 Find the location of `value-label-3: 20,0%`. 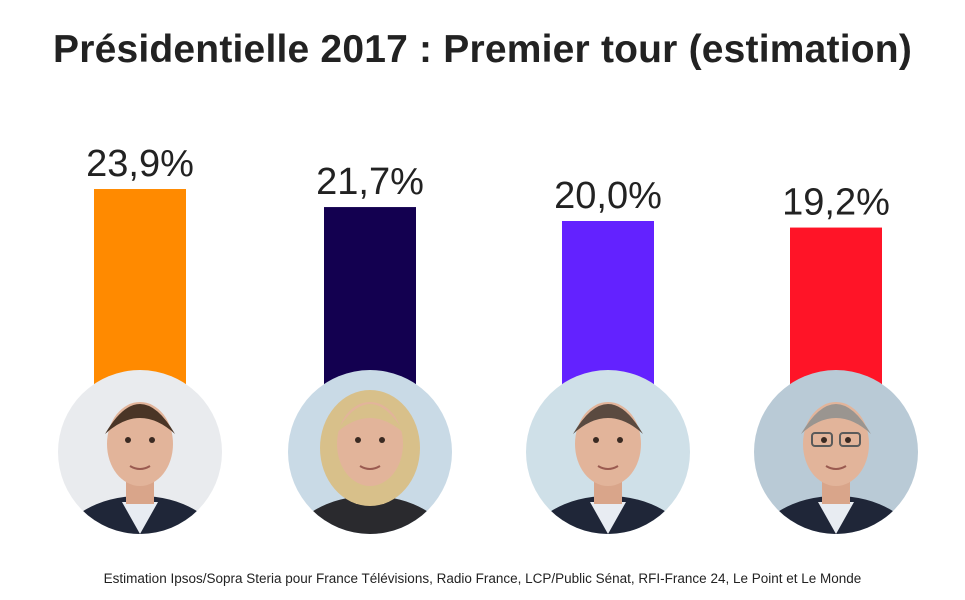

value-label-3: 20,0% is located at coordinates (608, 196).